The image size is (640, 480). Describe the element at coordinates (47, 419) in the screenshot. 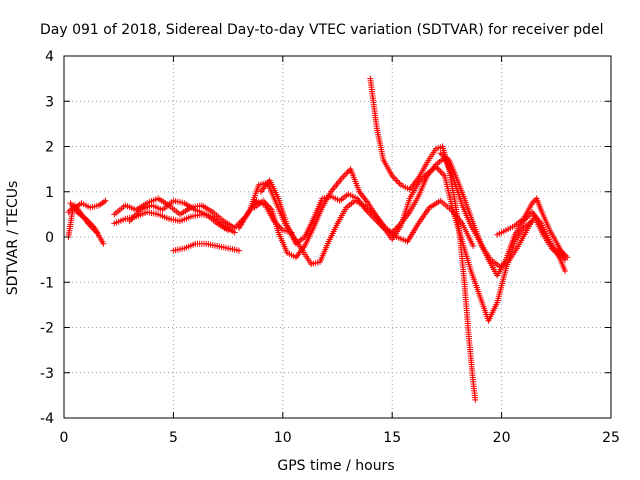

I see `y-tick-label: -4` at that location.